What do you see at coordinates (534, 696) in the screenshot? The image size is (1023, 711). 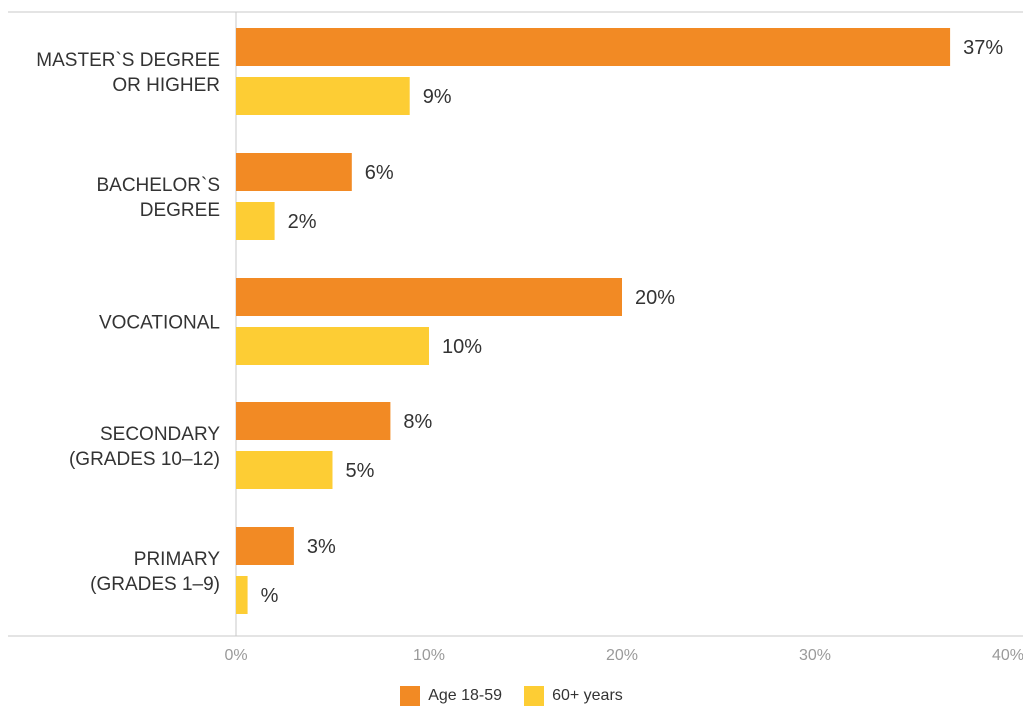 I see `legend-swatch-60-plus` at bounding box center [534, 696].